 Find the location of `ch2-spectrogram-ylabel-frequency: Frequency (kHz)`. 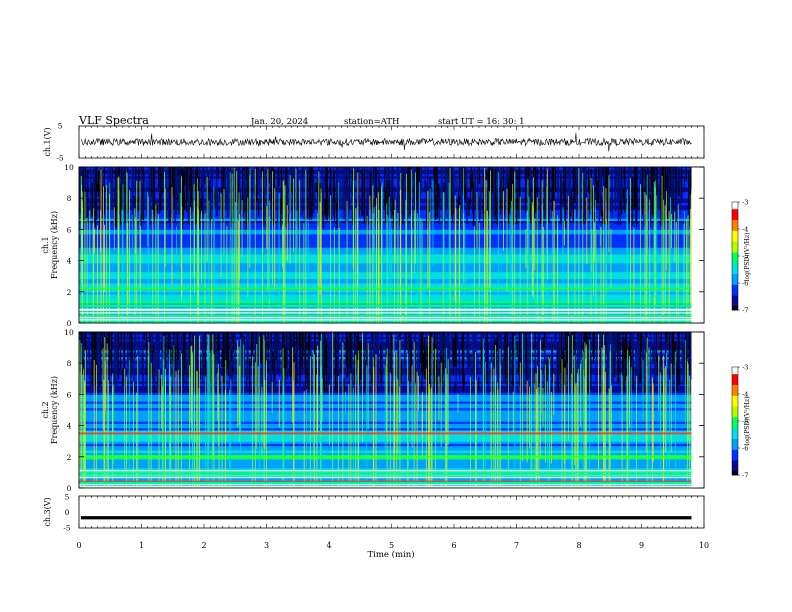

ch2-spectrogram-ylabel-frequency: Frequency (kHz) is located at coordinates (54, 410).